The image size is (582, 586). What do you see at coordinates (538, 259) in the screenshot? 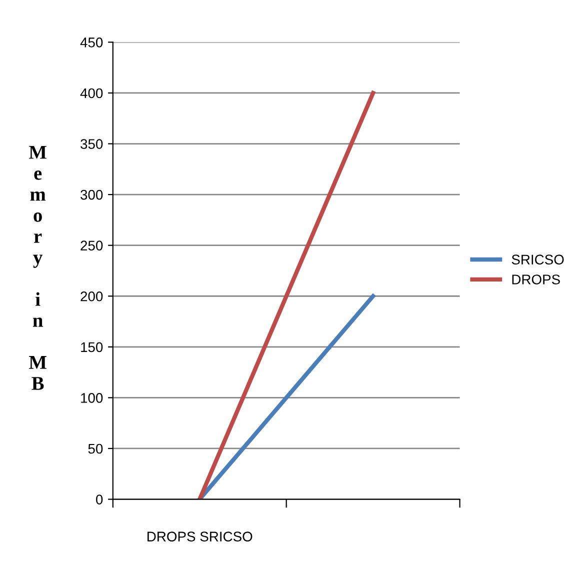
I see `legend-label: SRICSO` at bounding box center [538, 259].